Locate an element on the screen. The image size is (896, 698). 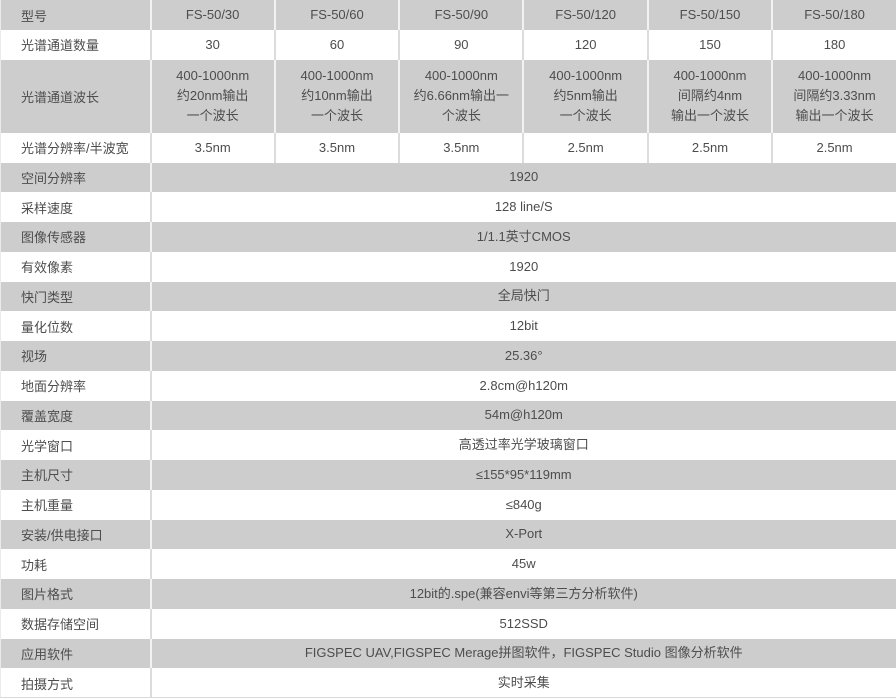
cell-value: 512SSD is located at coordinates (522, 623).